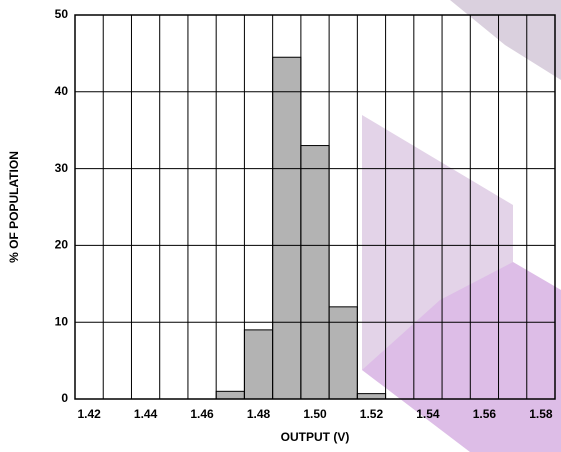 This screenshot has width=561, height=452. Describe the element at coordinates (89, 414) in the screenshot. I see `x-tick-label: 1.42` at that location.